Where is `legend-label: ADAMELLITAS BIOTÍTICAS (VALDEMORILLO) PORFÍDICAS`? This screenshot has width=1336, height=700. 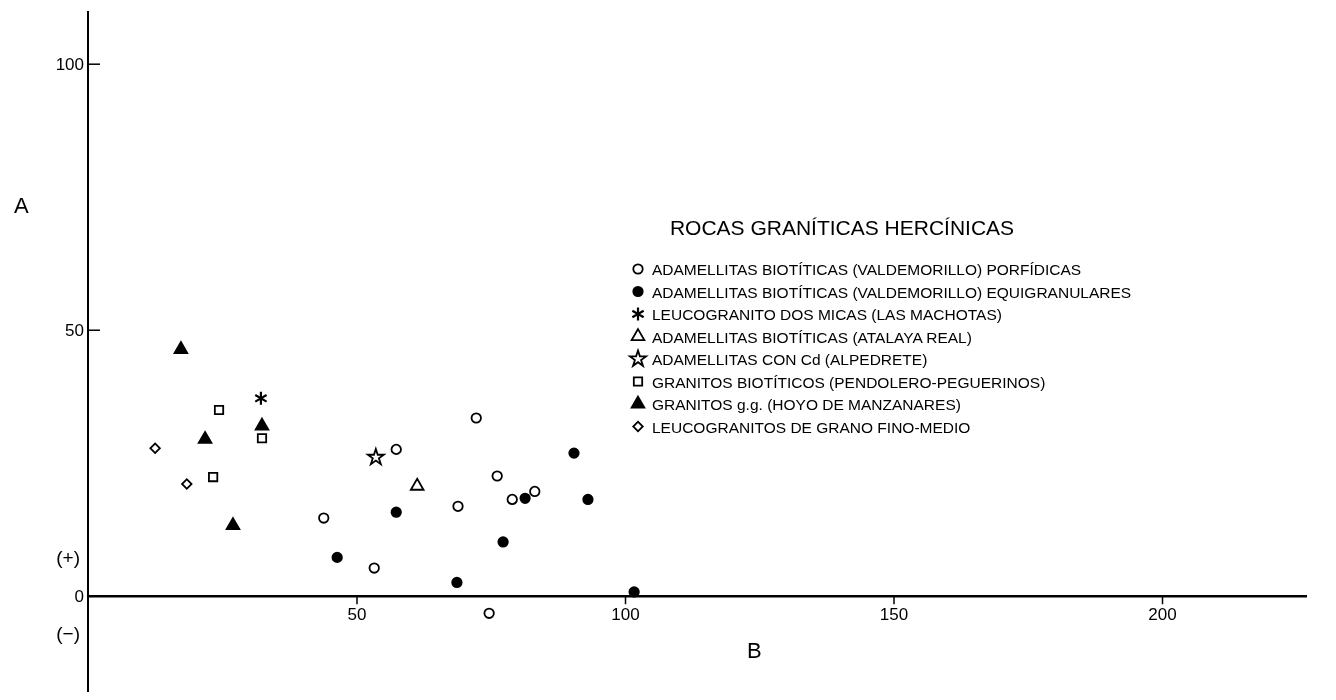 legend-label: ADAMELLITAS BIOTÍTICAS (VALDEMORILLO) PORFÍDICAS is located at coordinates (867, 269).